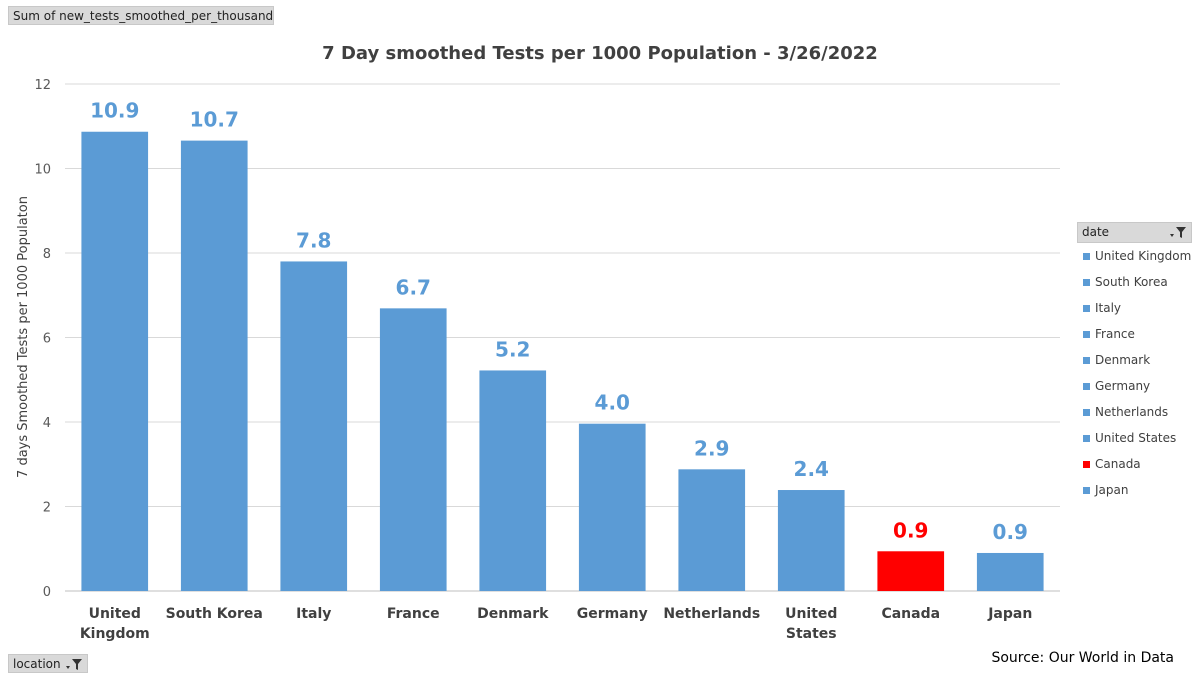  I want to click on y-tick-label: 0, so click(47, 592).